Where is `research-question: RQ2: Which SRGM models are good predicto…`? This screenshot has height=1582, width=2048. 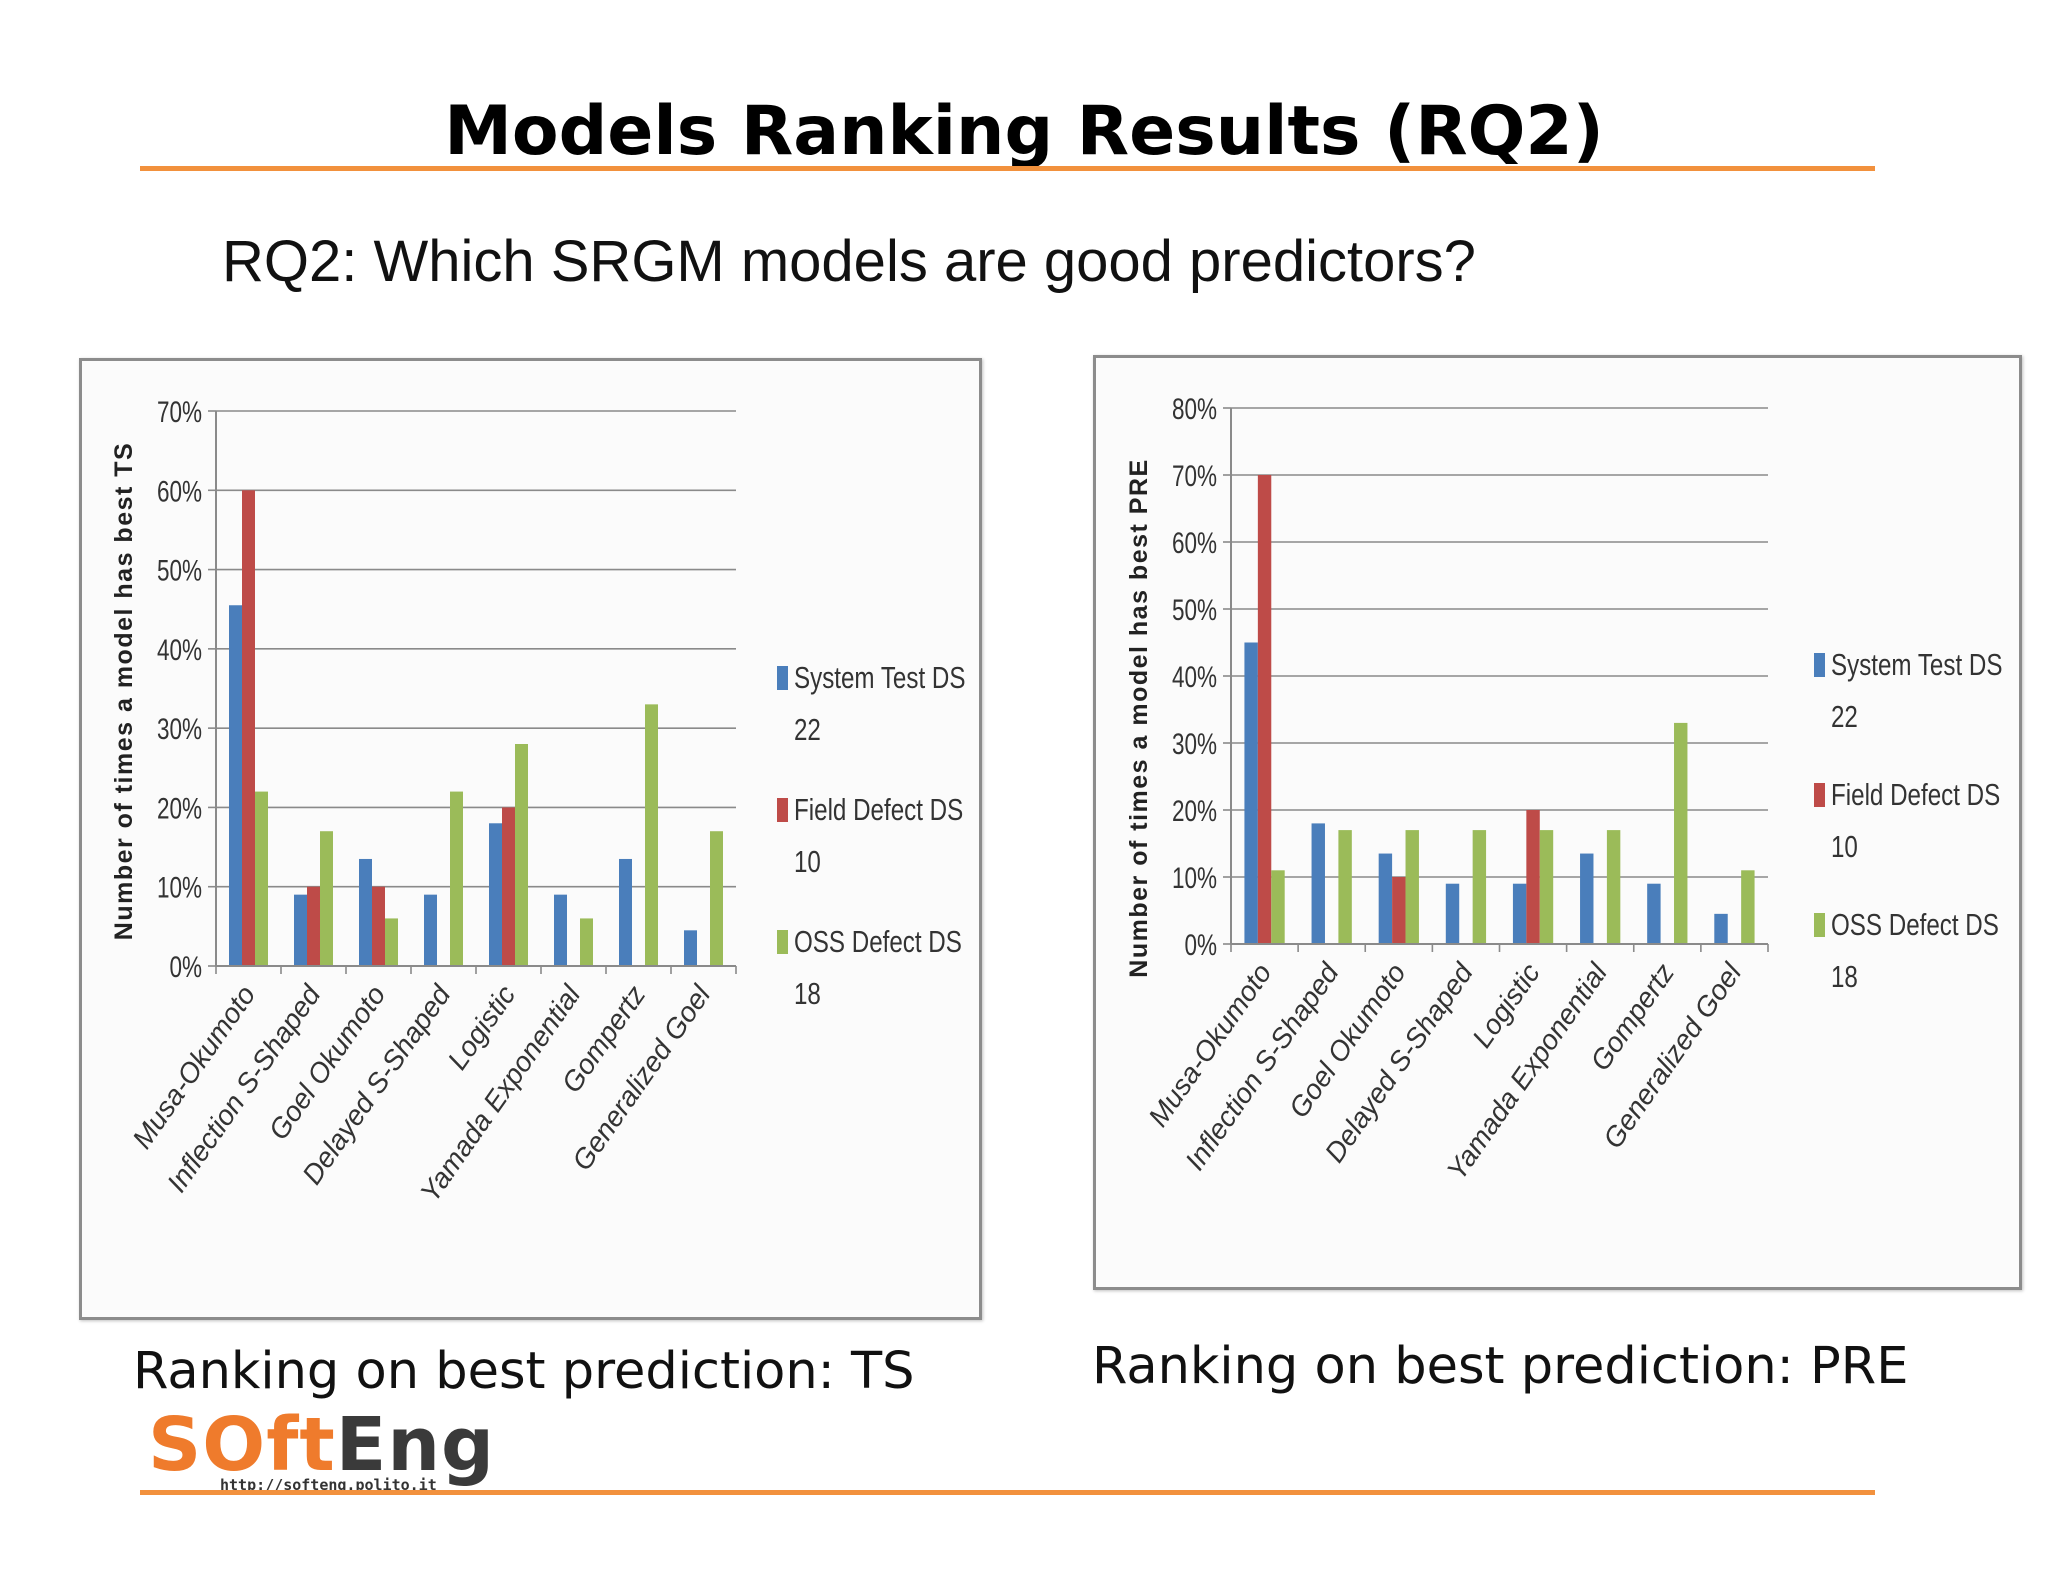
research-question: RQ2: Which SRGM models are good predicto… is located at coordinates (849, 261).